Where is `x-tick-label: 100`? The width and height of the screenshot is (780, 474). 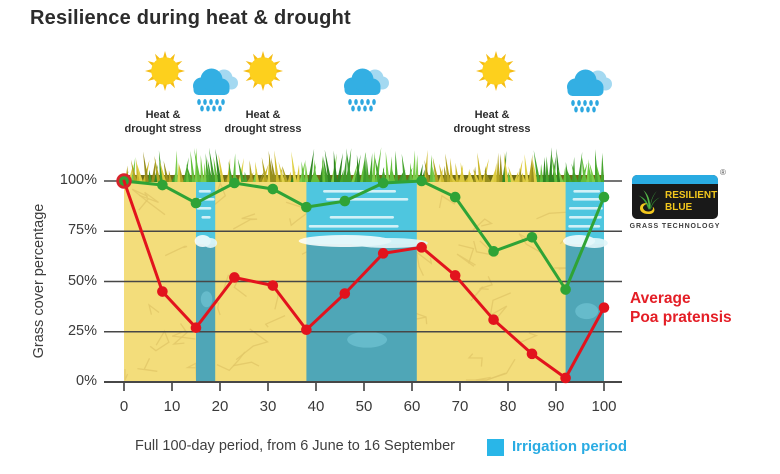
x-tick-label: 100 is located at coordinates (604, 406).